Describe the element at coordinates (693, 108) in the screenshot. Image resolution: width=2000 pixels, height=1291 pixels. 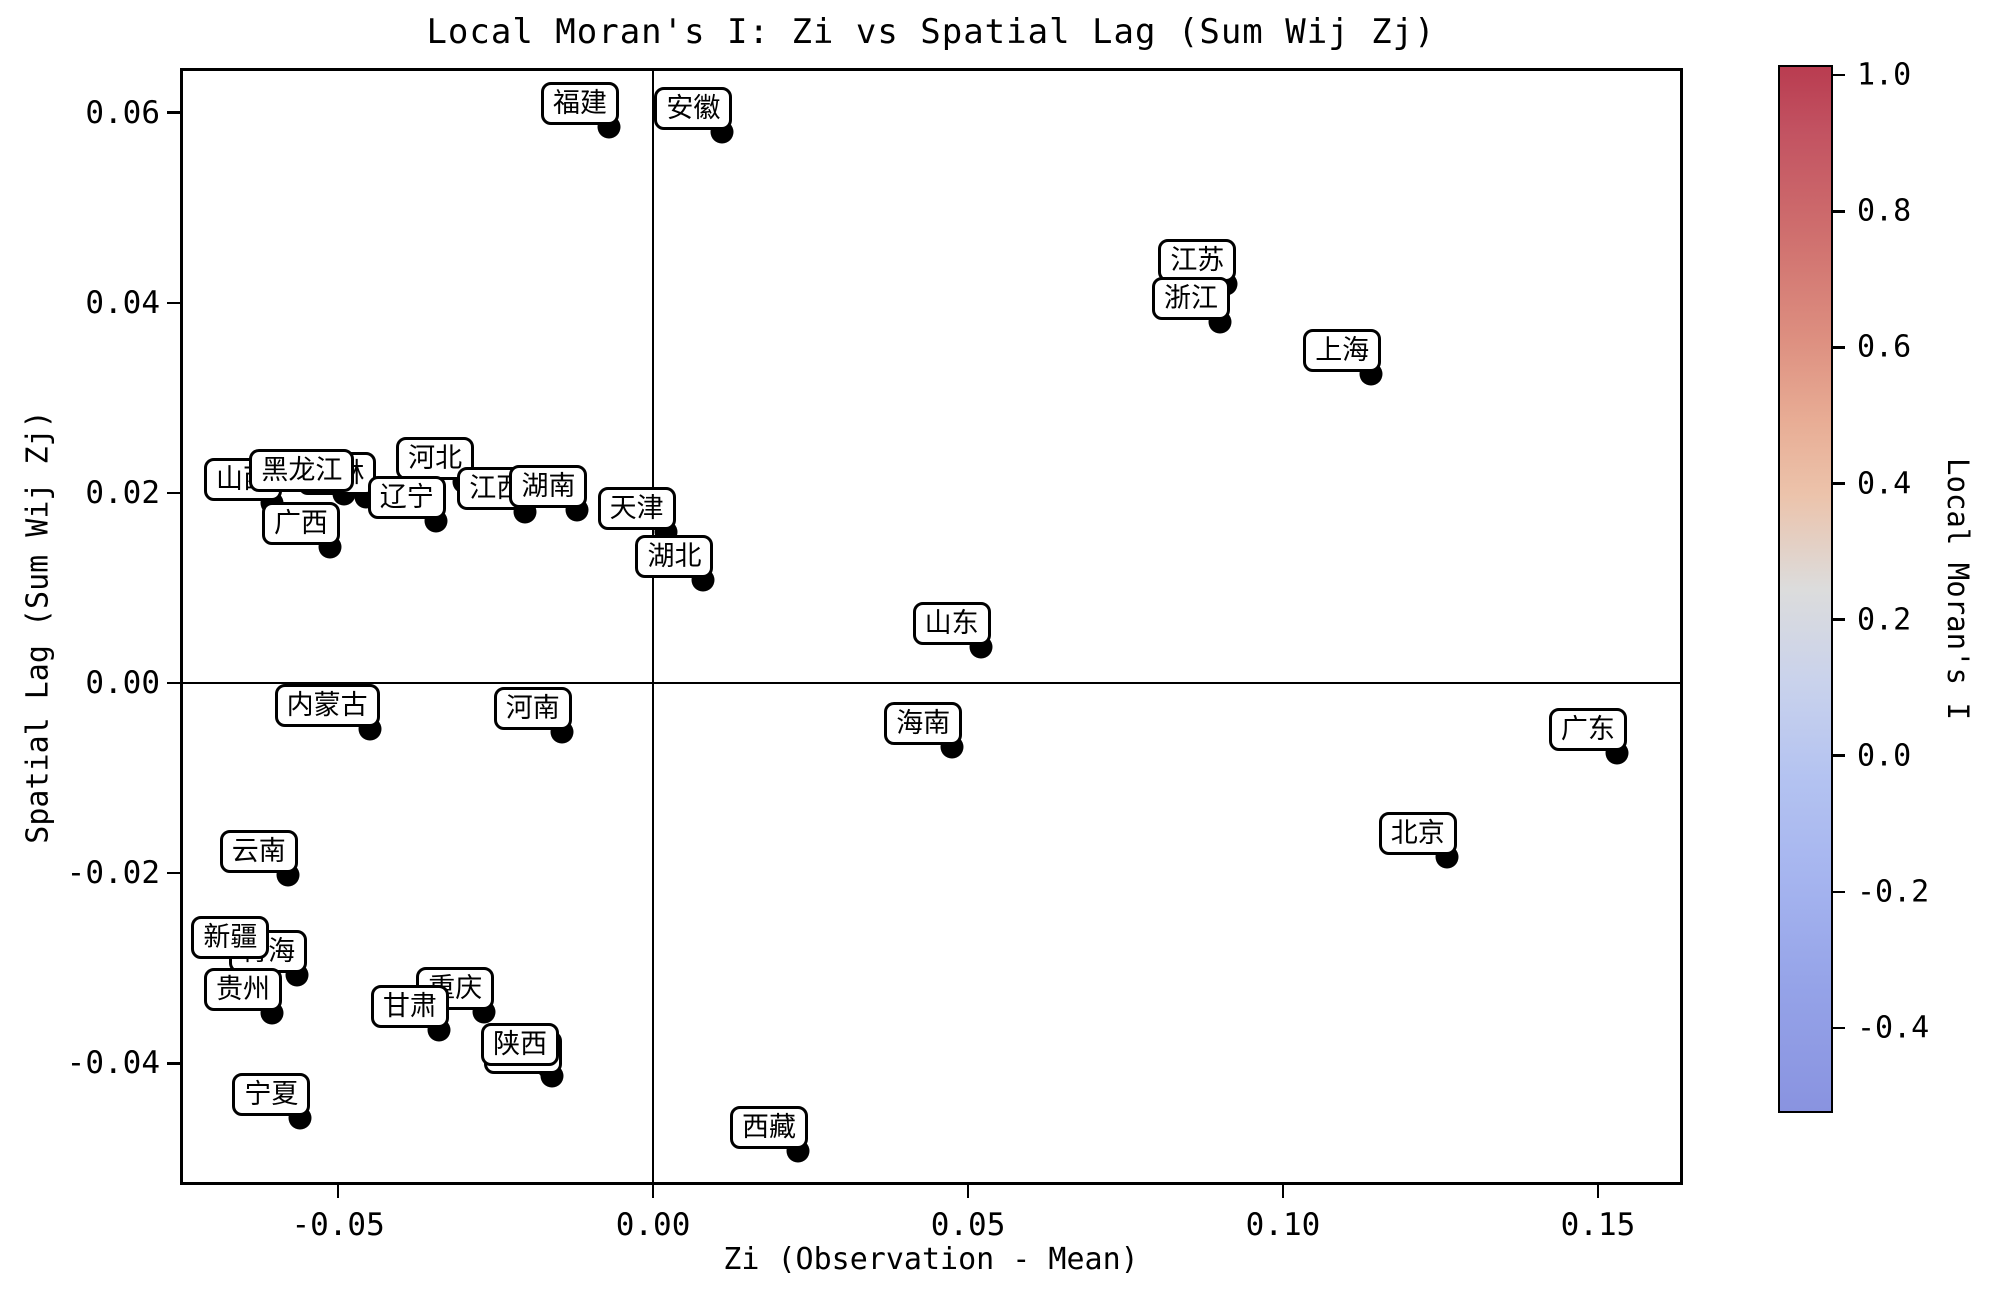
I see `province-label: 安徽` at that location.